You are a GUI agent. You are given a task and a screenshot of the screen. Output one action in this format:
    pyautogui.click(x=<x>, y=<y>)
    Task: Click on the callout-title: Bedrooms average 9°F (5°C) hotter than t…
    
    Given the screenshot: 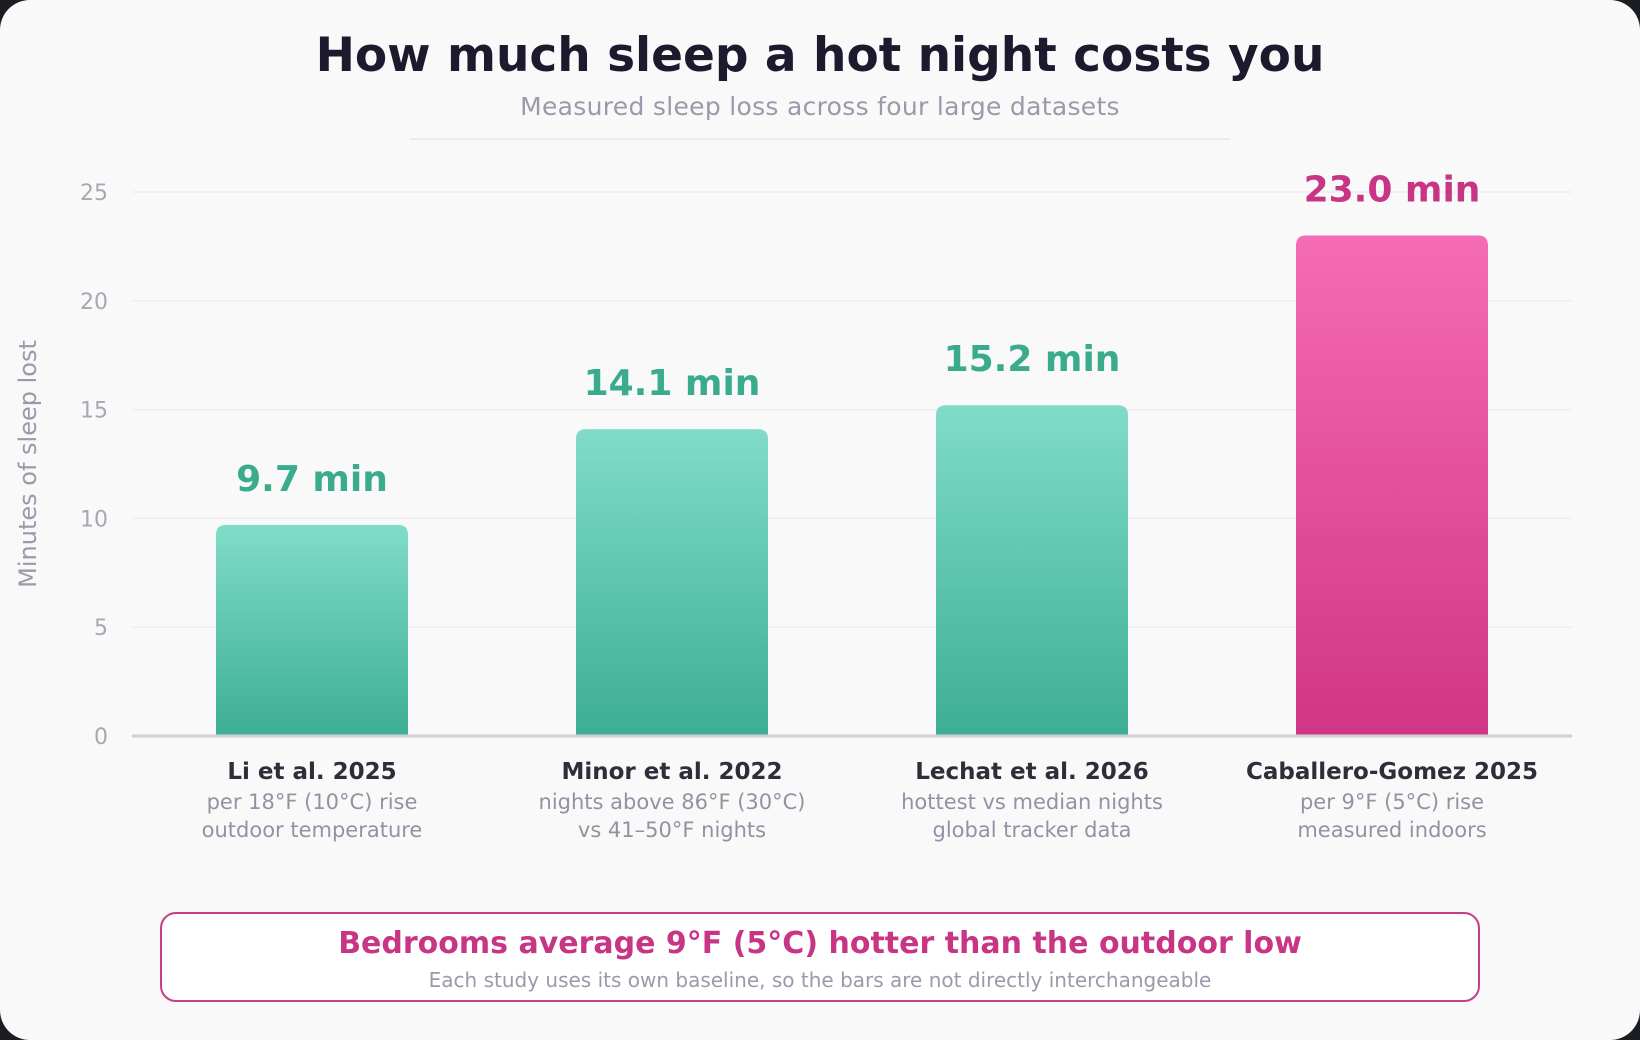 What is the action you would take?
    pyautogui.click(x=820, y=943)
    